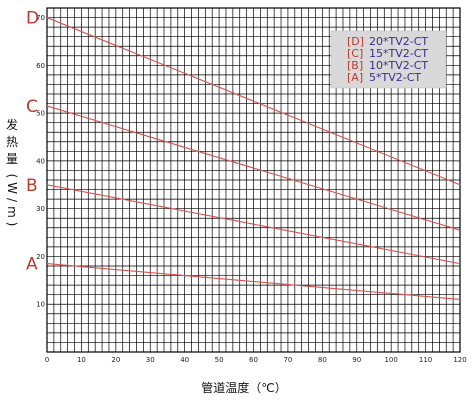 This screenshot has width=472, height=404. I want to click on y-tick-label: 70, so click(40, 18).